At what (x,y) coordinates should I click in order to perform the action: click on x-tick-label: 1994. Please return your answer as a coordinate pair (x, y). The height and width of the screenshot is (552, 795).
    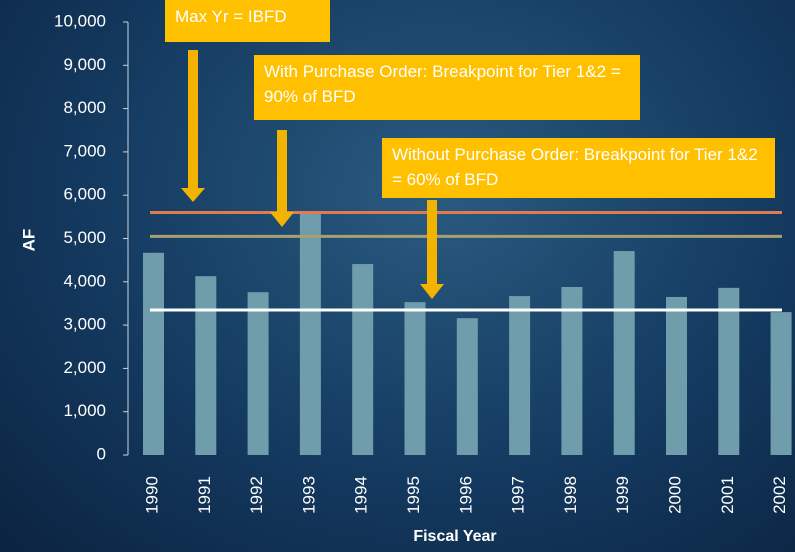
    Looking at the image, I should click on (361, 495).